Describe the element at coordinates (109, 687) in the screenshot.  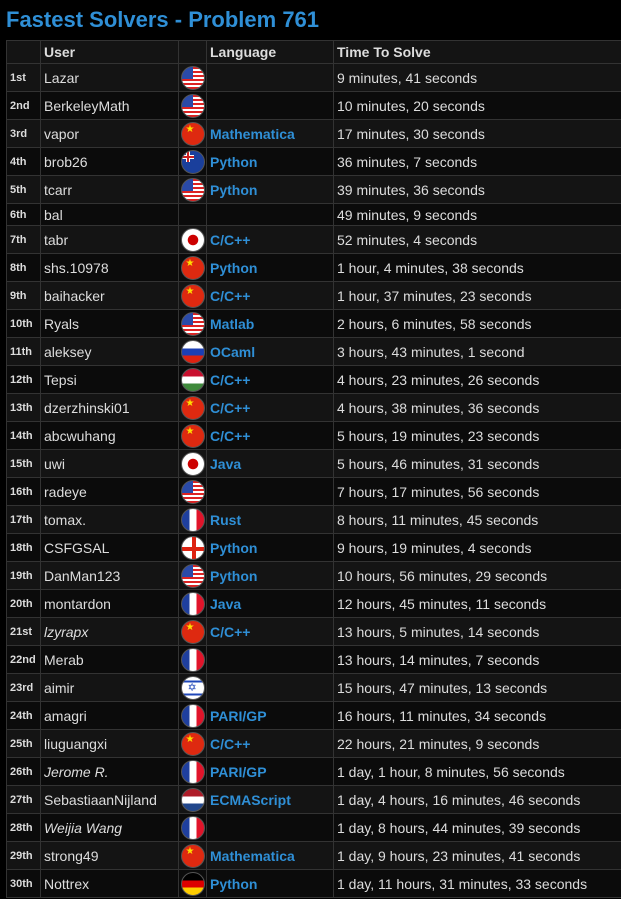
I see `user-link: aimir` at that location.